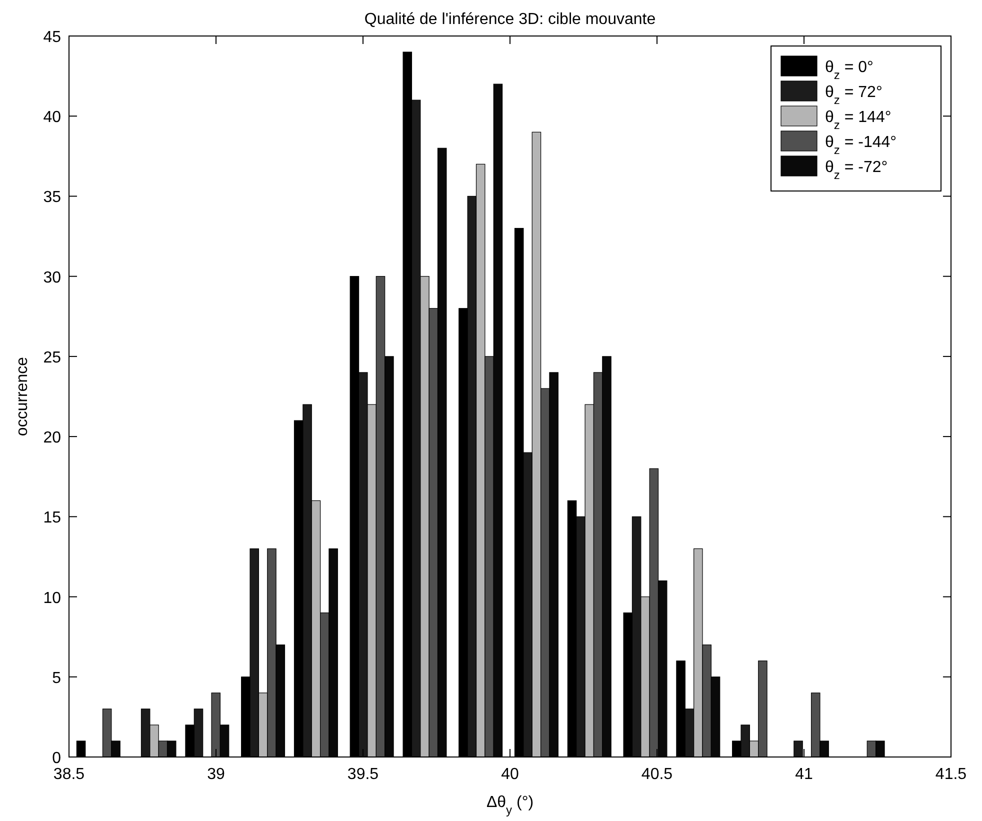 This screenshot has width=982, height=821. What do you see at coordinates (861, 145) in the screenshot?
I see `legend-label: θ$_{z}$ = -144°` at bounding box center [861, 145].